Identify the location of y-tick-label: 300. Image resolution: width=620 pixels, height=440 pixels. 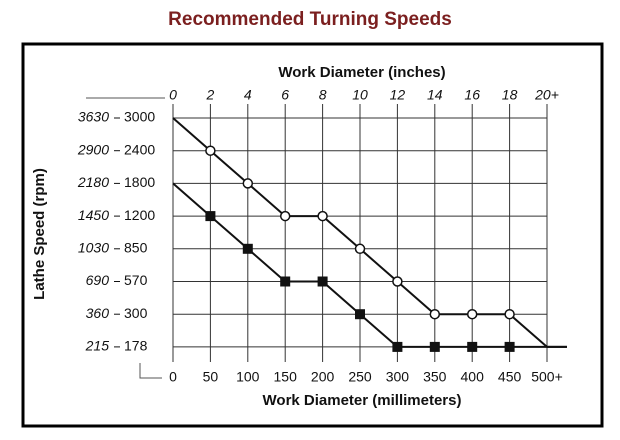
(136, 313).